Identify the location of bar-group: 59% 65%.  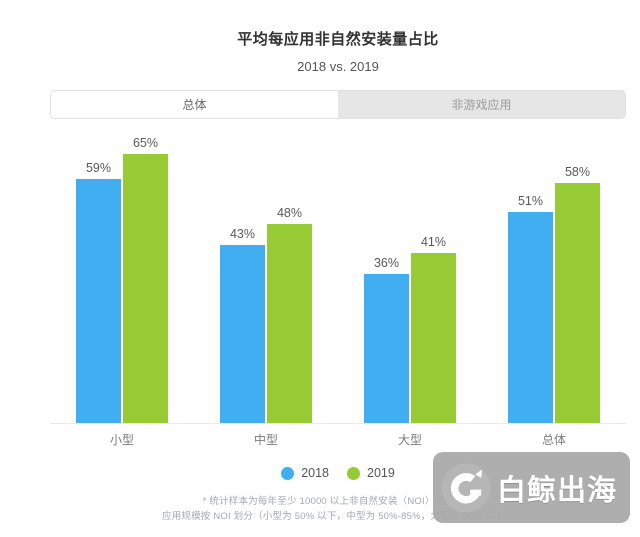
(122, 279).